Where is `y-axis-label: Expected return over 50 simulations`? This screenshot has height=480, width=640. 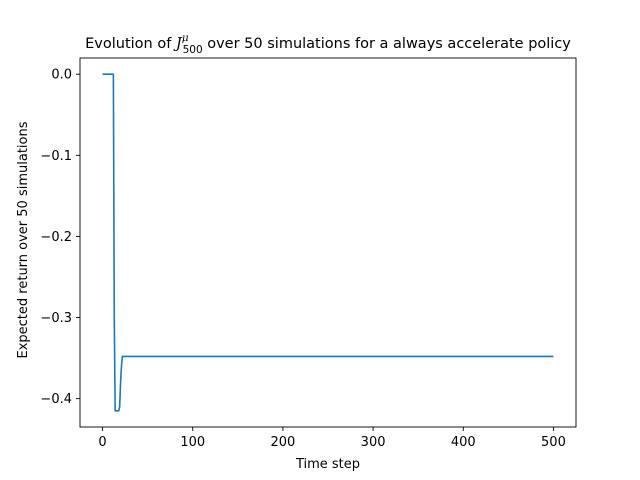 y-axis-label: Expected return over 50 simulations is located at coordinates (23, 239).